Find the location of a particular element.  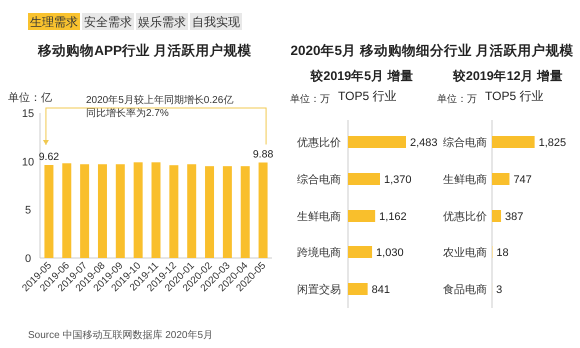

chart-title: 2020年5月 移动购物细分行业 月活跃用户规模 is located at coordinates (432, 50).